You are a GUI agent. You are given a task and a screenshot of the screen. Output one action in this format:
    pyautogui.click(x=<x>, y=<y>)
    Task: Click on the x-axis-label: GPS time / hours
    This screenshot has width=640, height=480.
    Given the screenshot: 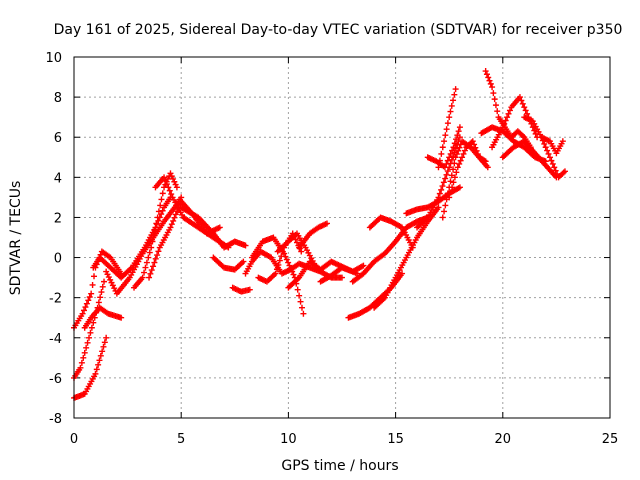 What is the action you would take?
    pyautogui.click(x=339, y=466)
    